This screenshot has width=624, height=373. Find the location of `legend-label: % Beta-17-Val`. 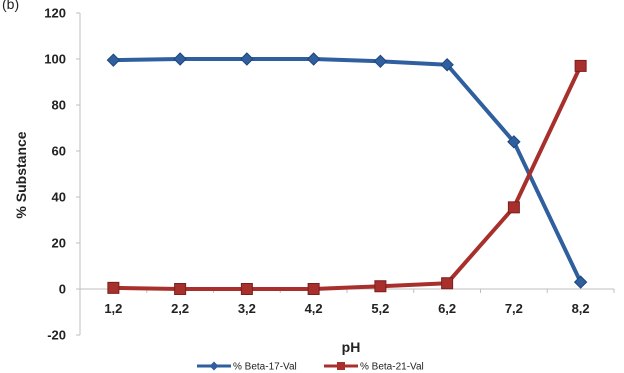

legend-label: % Beta-17-Val is located at coordinates (265, 367).